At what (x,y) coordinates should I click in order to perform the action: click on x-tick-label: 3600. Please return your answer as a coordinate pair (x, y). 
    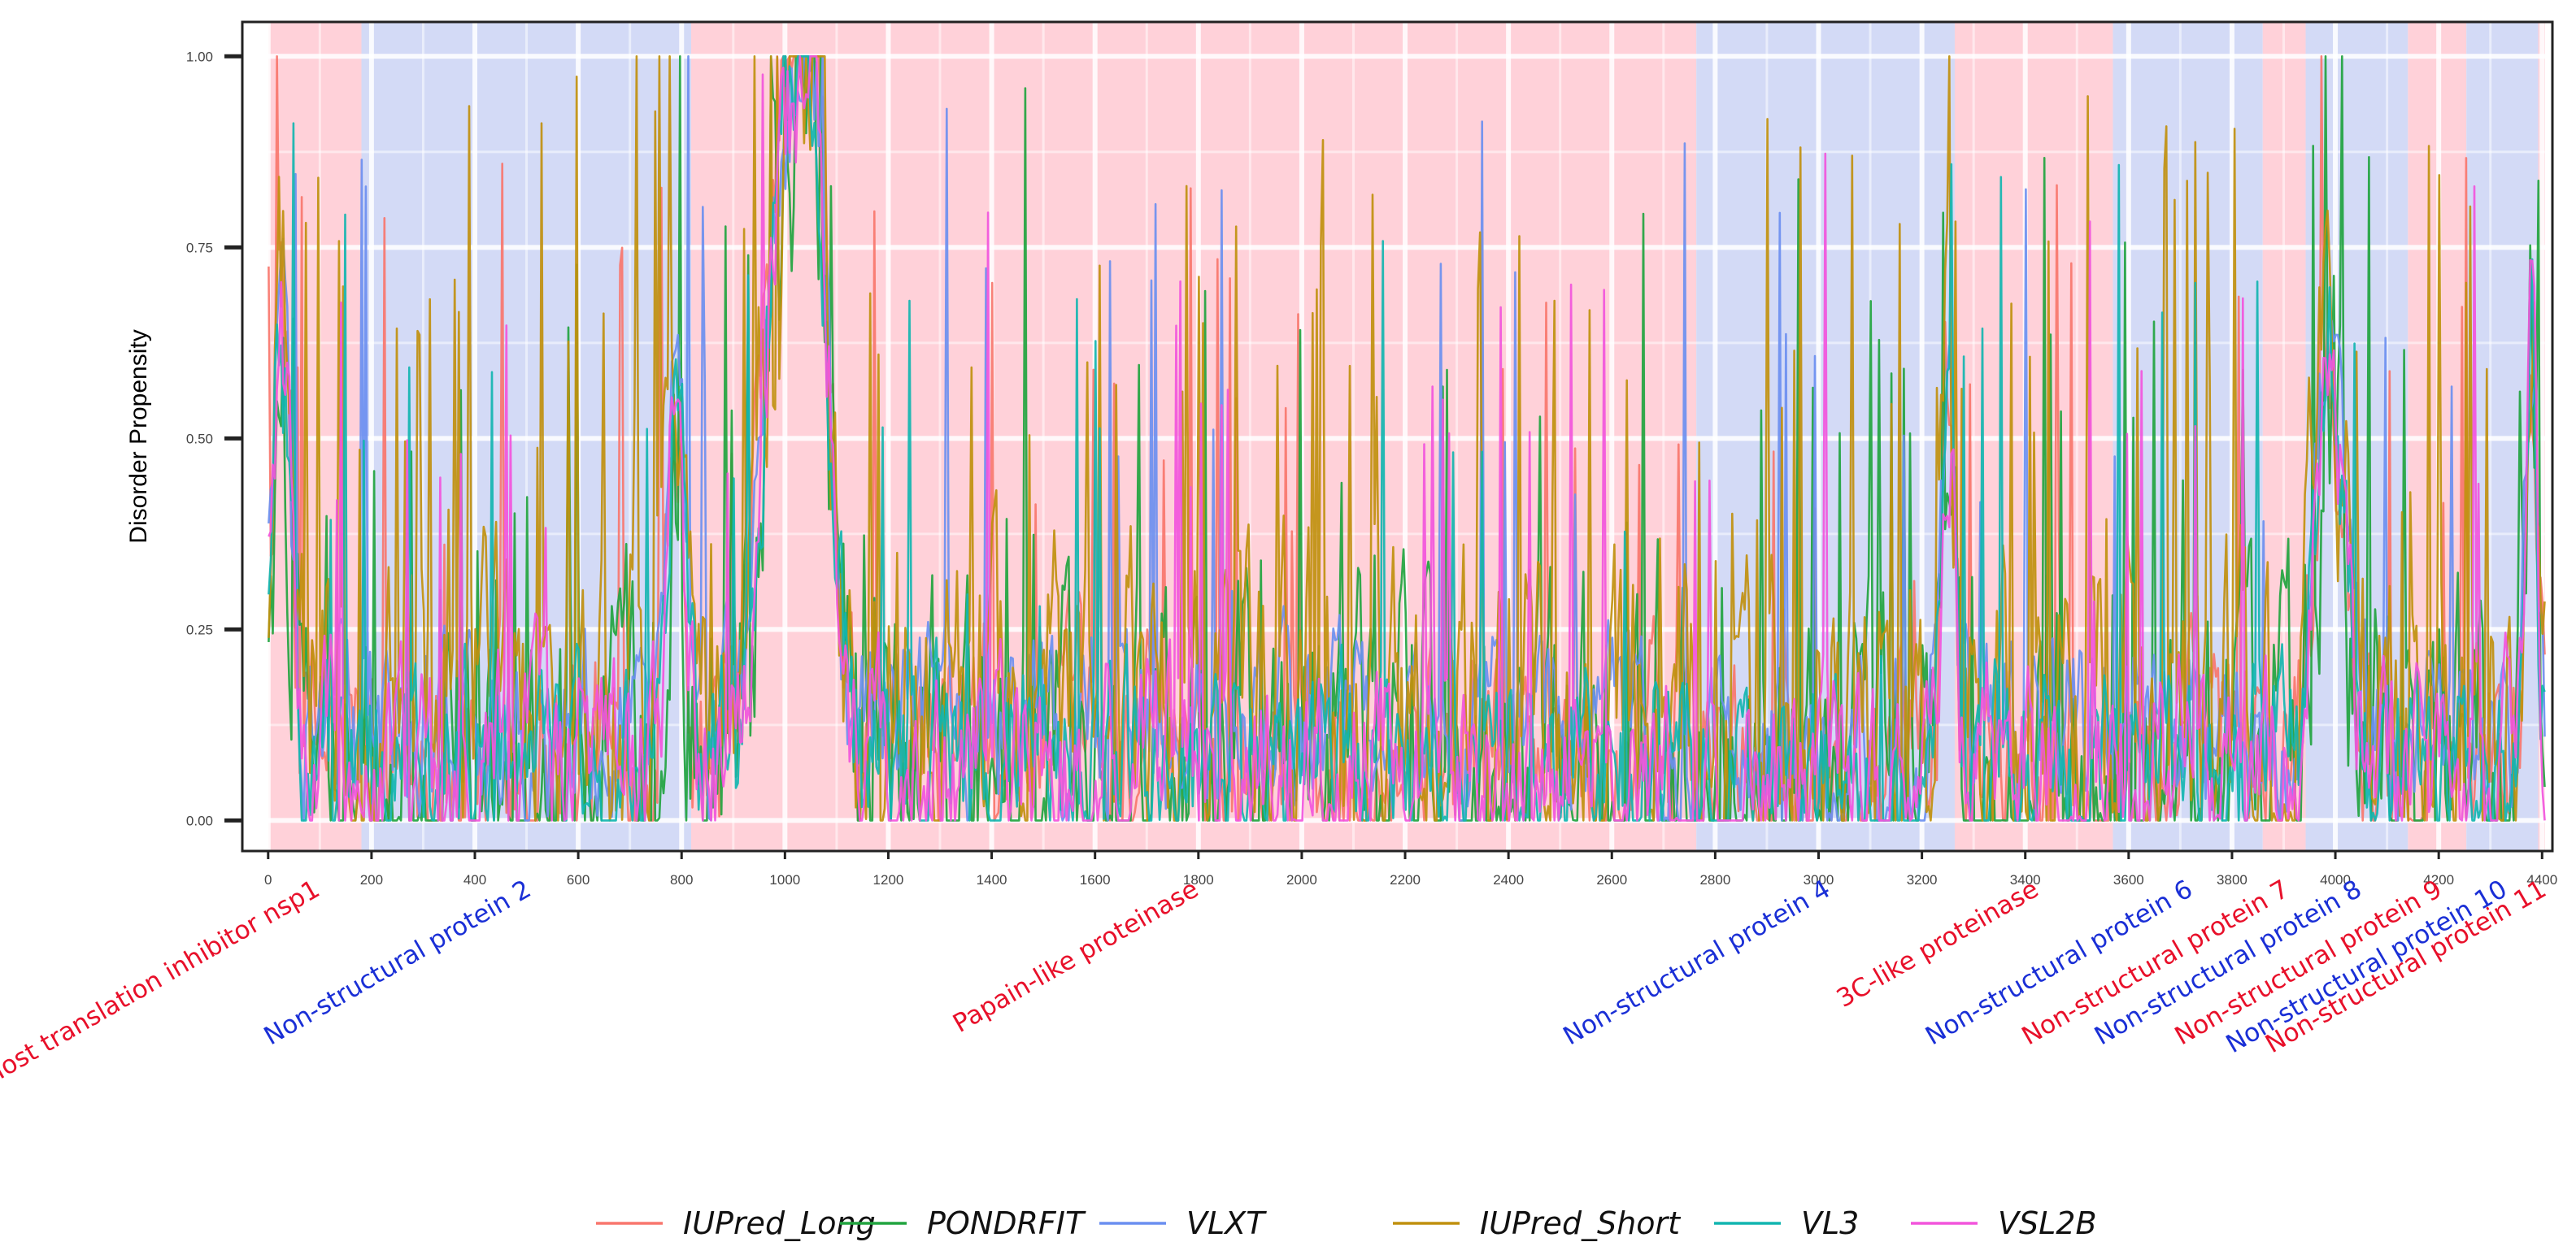
    Looking at the image, I should click on (2128, 880).